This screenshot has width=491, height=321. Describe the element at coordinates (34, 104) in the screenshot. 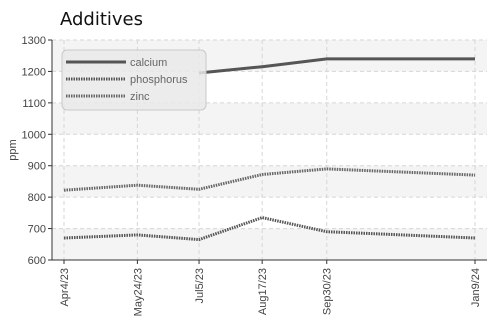

I see `y-tick-label: 1100` at that location.